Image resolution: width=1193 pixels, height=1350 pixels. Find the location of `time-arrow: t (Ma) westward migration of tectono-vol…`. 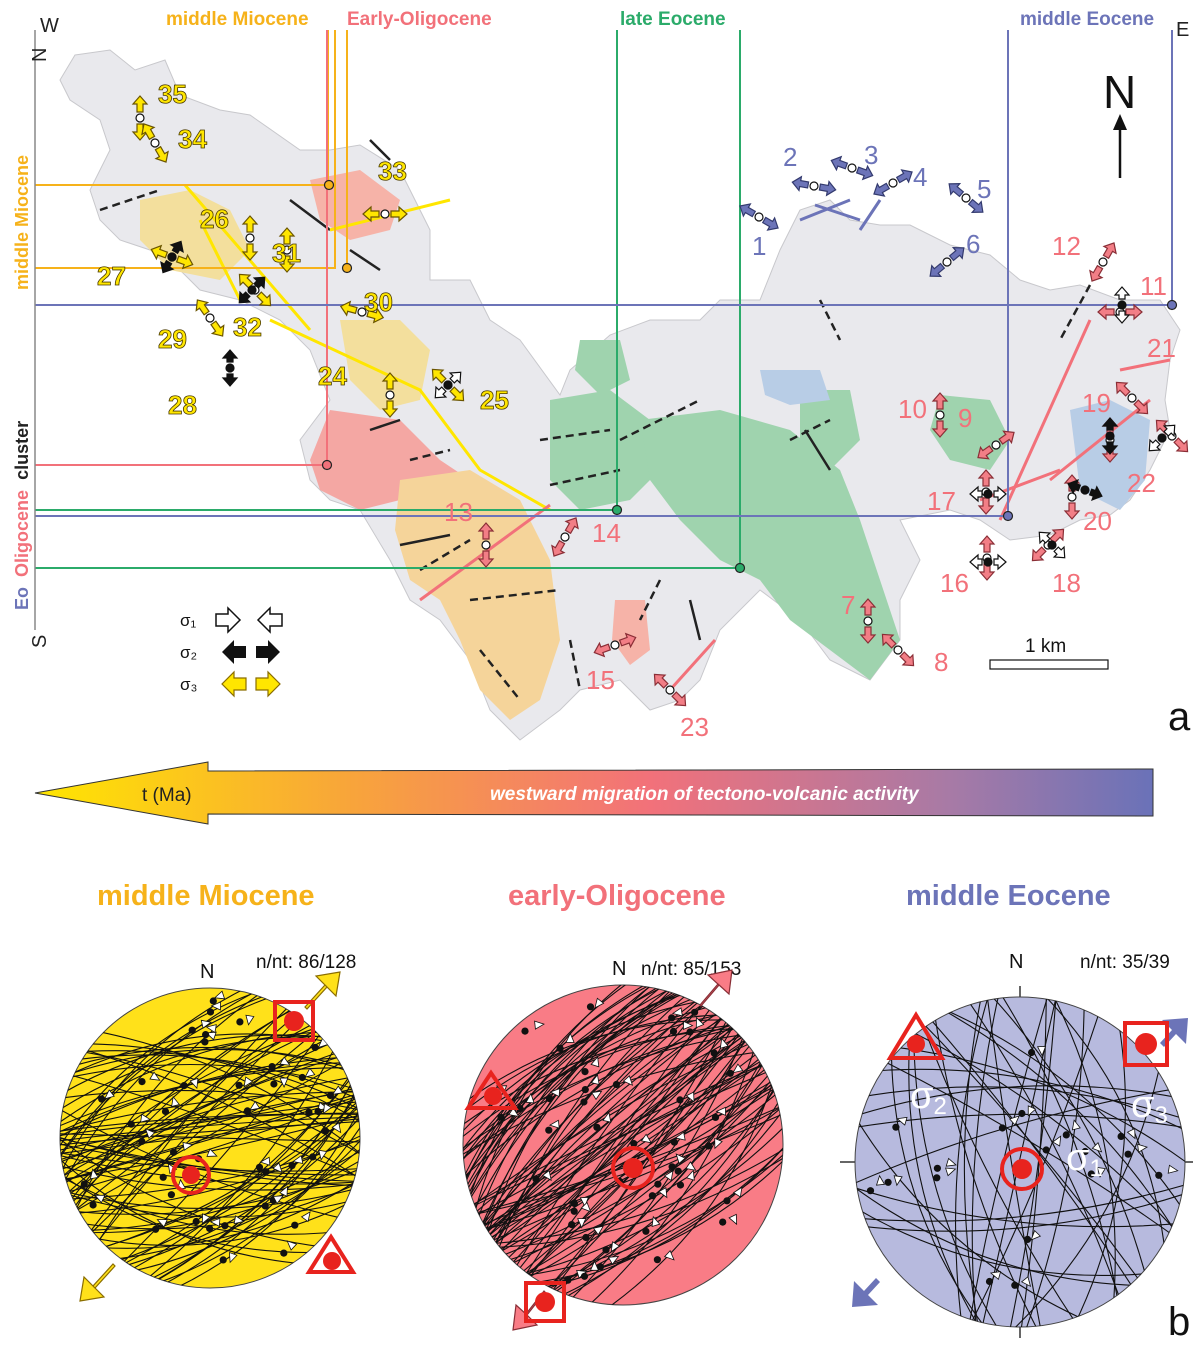

time-arrow: t (Ma) westward migration of tectono-vol… is located at coordinates (594, 793).